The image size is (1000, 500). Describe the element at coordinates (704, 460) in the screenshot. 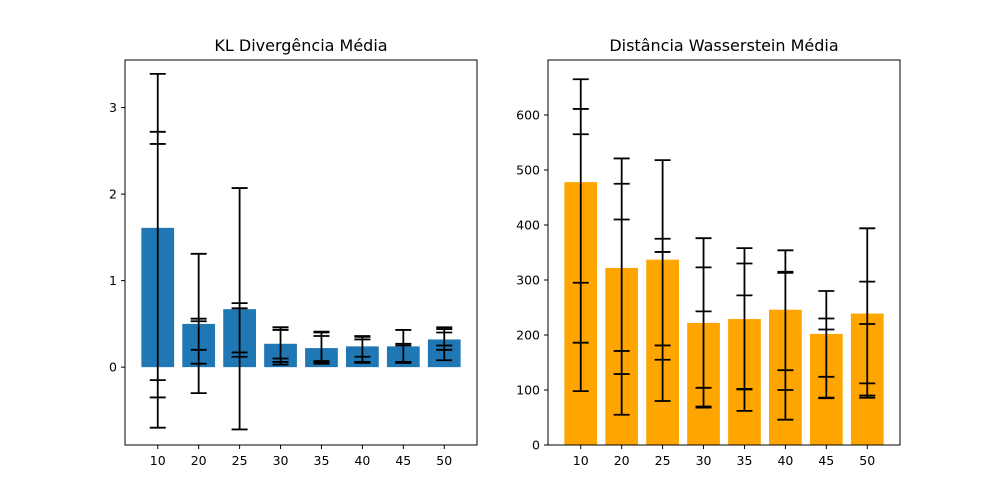

I see `wasserstein-xtick-label: 30` at that location.